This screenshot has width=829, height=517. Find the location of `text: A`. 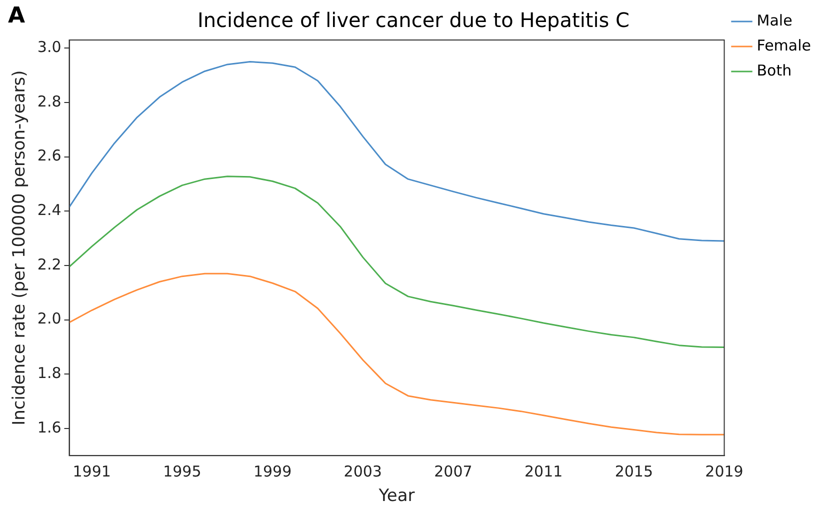

text: A is located at coordinates (17, 16).